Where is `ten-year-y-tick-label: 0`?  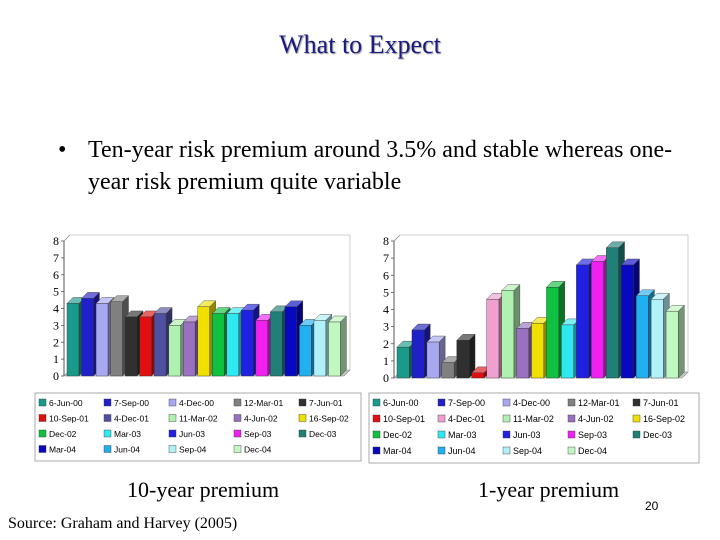 ten-year-y-tick-label: 0 is located at coordinates (56, 376).